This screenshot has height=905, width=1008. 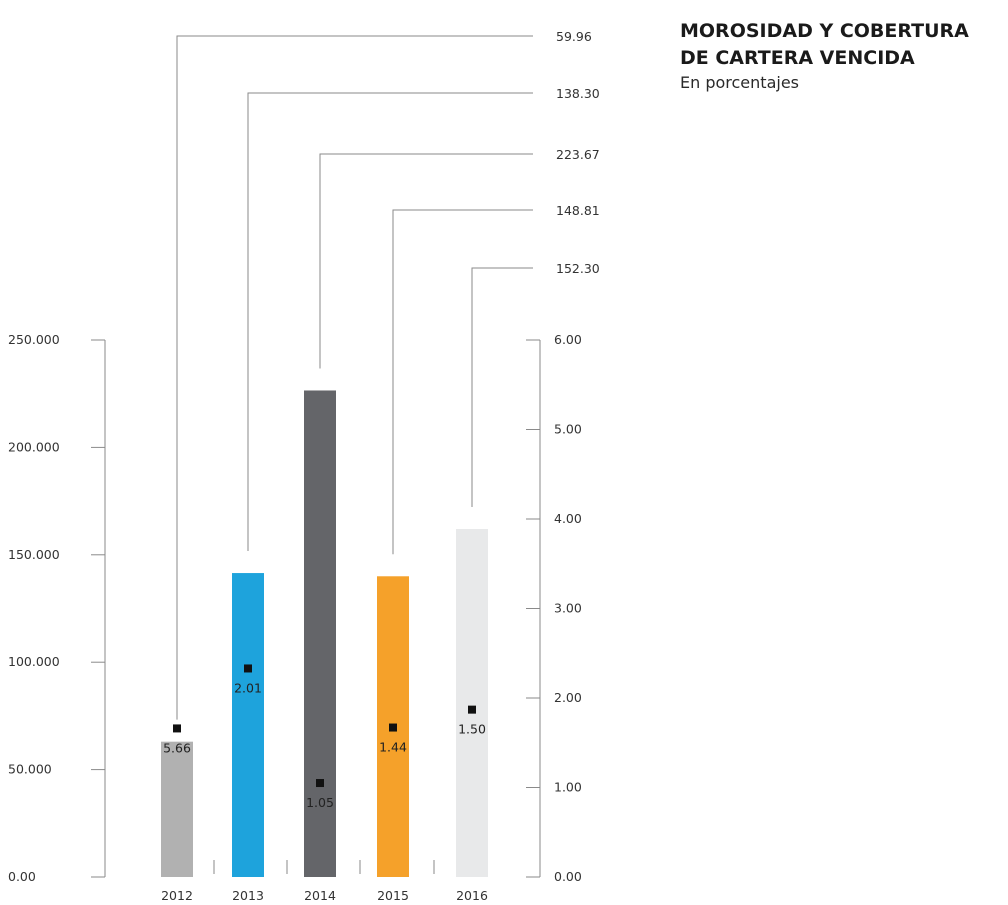 I want to click on x-axis-labels: 2012 2013 2014 2015 2016, so click(x=324, y=895).